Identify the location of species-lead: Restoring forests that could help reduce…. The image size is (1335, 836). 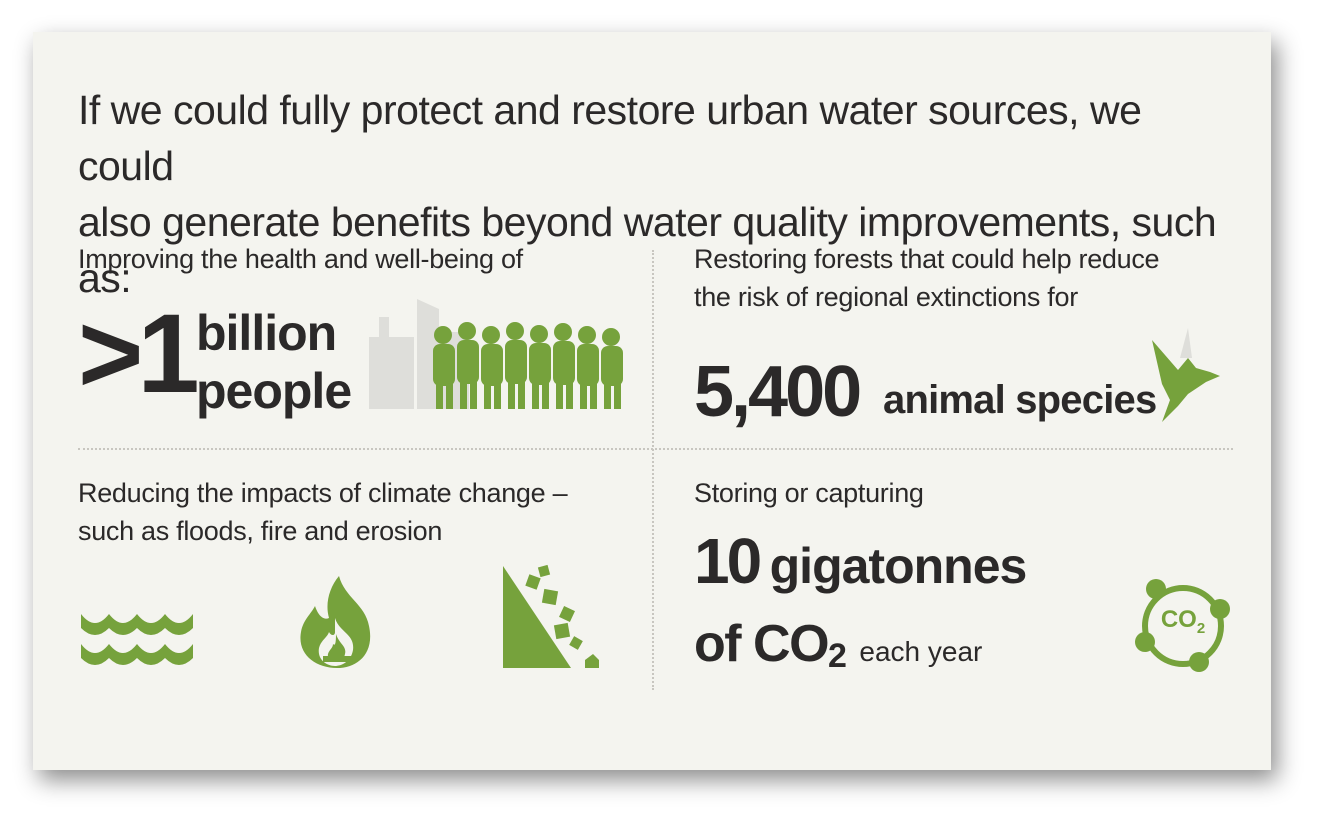
(927, 278).